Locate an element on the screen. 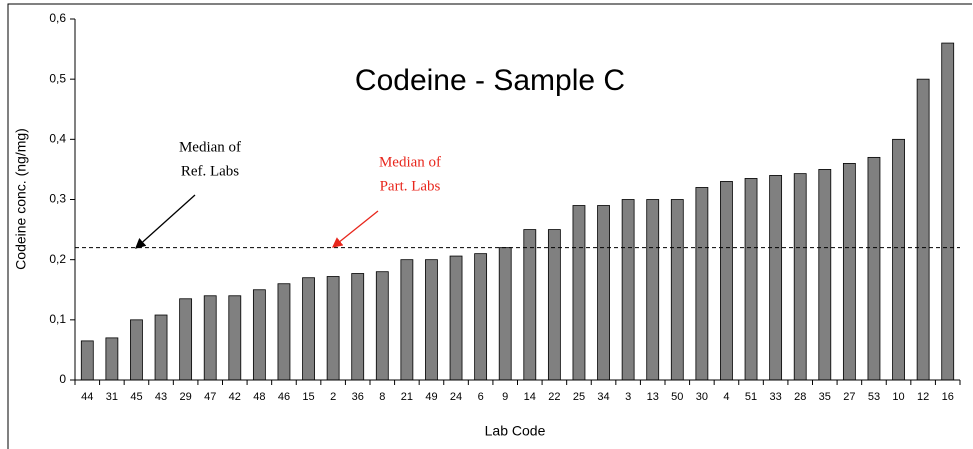 The height and width of the screenshot is (449, 973). y-tick-label: 0,4 is located at coordinates (57, 139).